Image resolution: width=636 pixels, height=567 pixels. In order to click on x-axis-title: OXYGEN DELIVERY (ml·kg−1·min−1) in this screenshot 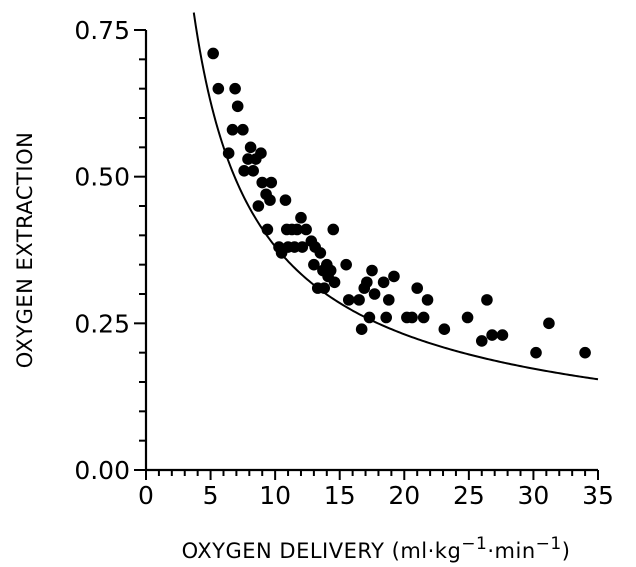, I will do `click(376, 548)`.